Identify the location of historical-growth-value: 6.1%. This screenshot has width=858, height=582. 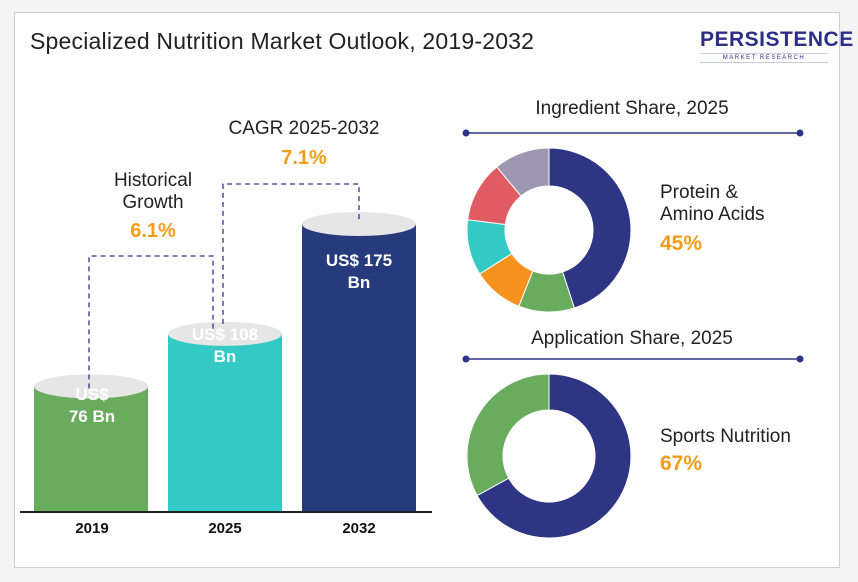
(153, 231).